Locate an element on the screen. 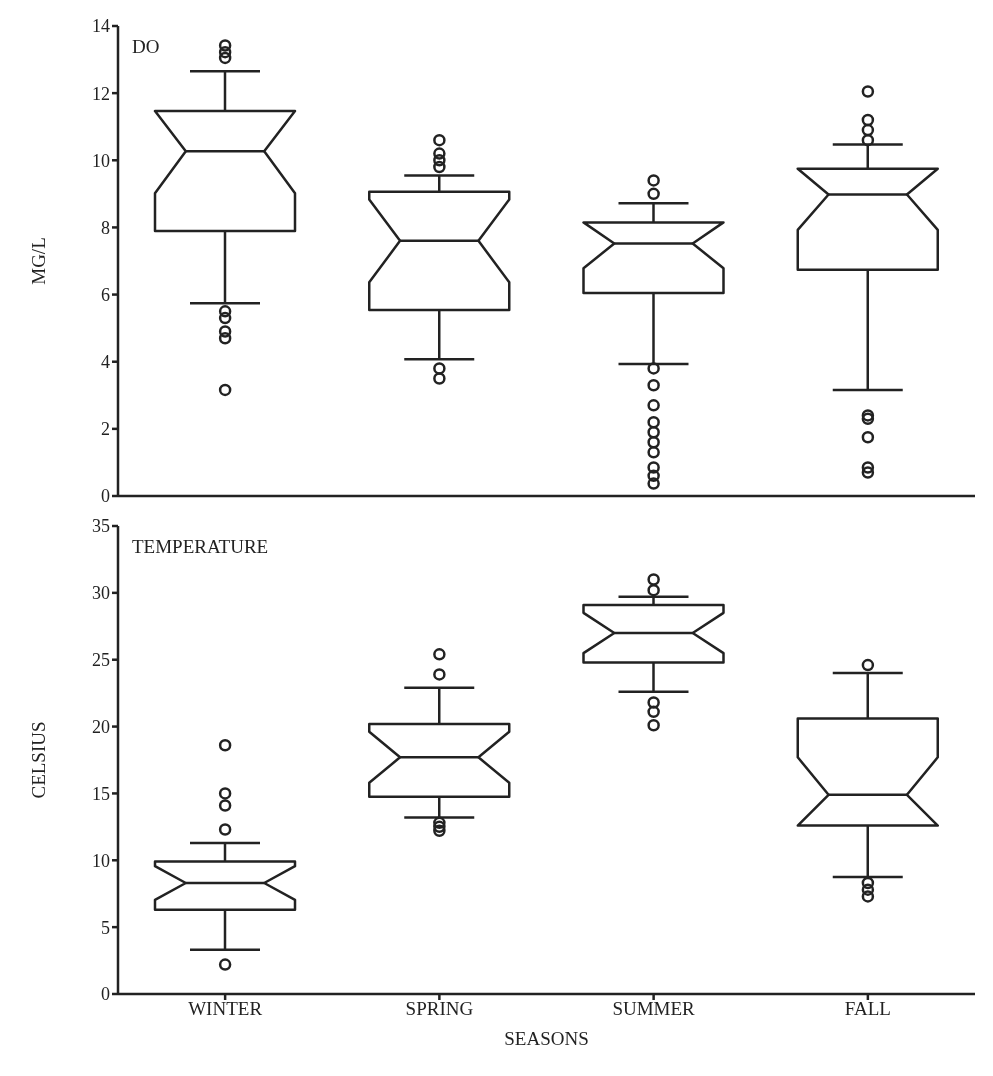 This screenshot has width=993, height=1076. x-tick-label: SUMMER is located at coordinates (654, 1009).